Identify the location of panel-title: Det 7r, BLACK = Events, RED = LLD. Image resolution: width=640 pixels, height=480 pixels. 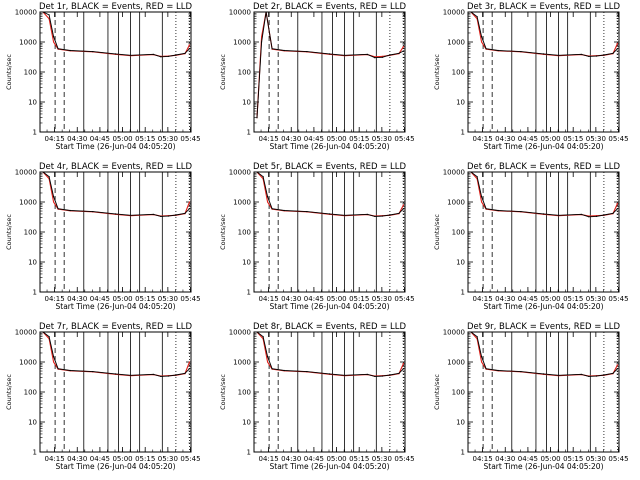
(116, 327).